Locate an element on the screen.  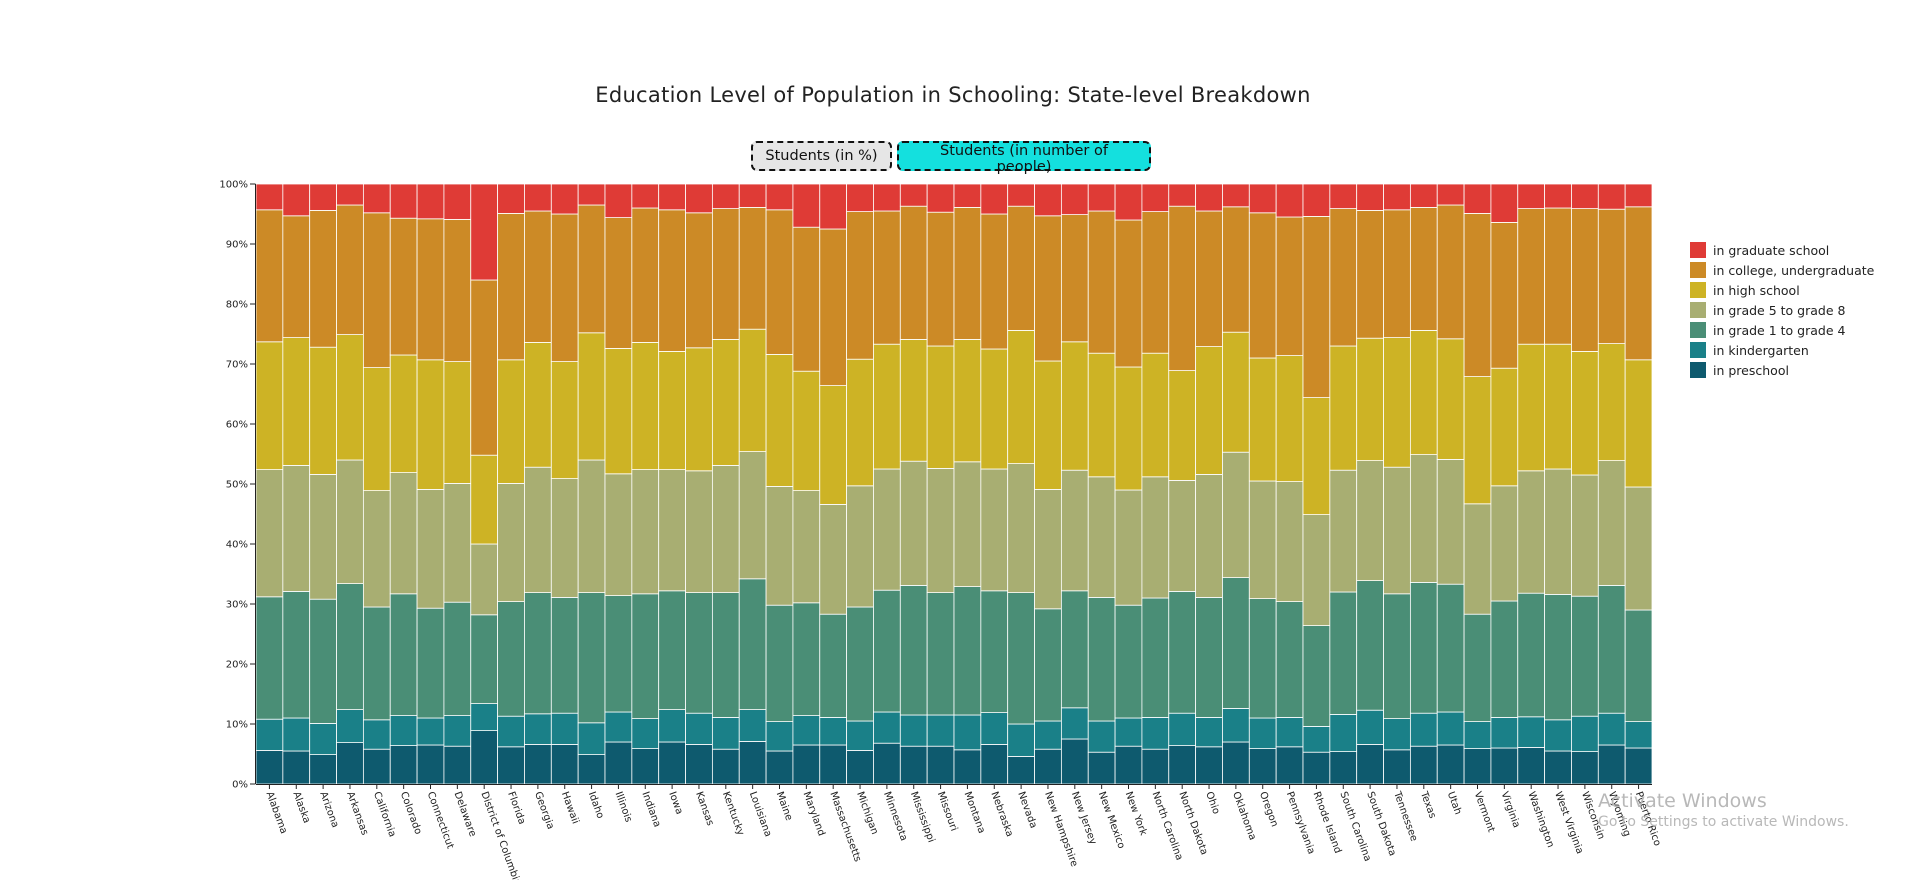
bar-pennsylvania-in-graduate-school is located at coordinates (1289, 200).